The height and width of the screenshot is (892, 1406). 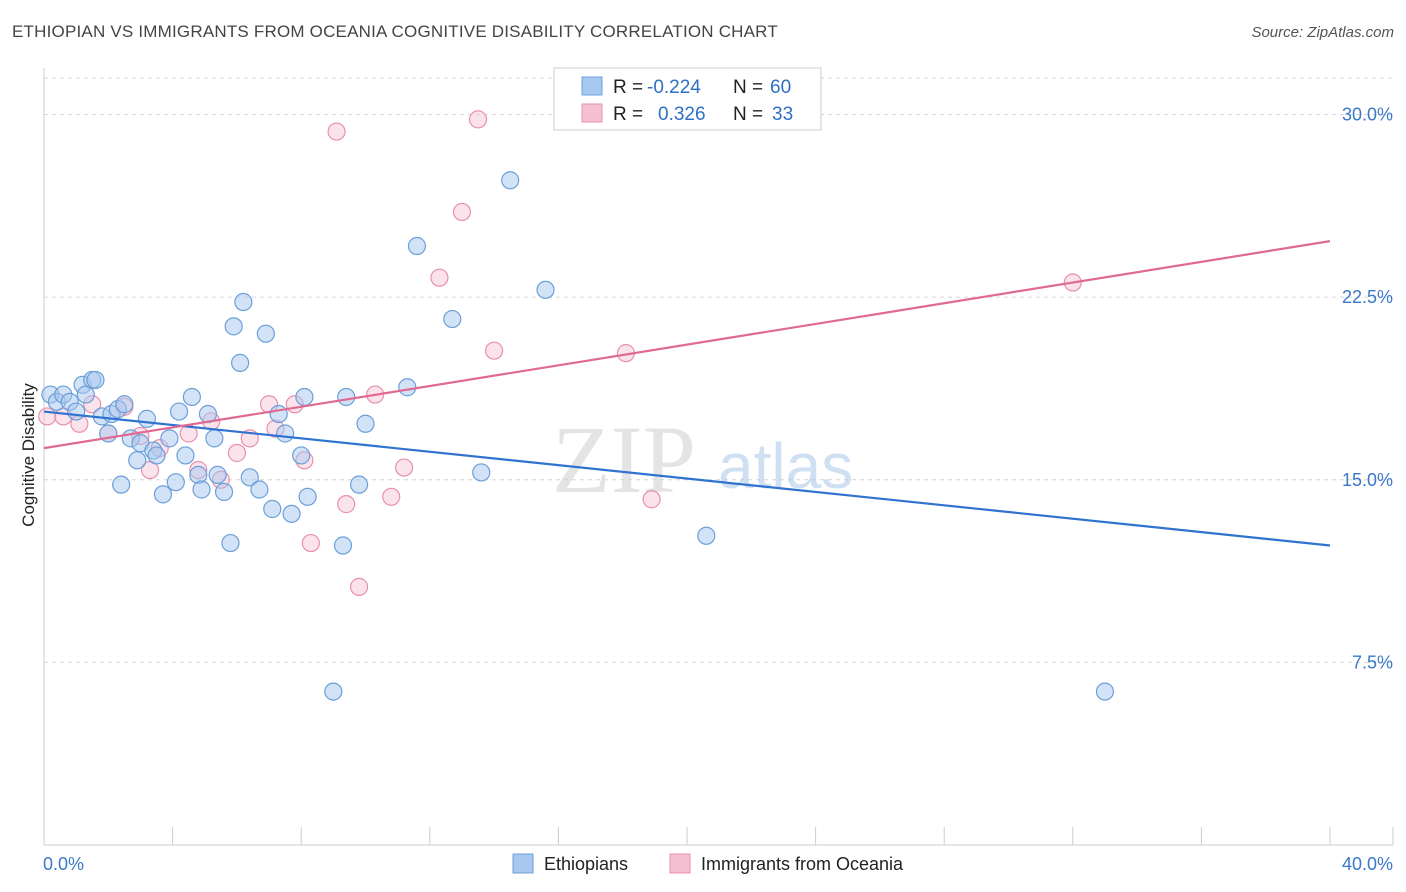 I want to click on legend-n-value-1: 60, so click(x=780, y=87).